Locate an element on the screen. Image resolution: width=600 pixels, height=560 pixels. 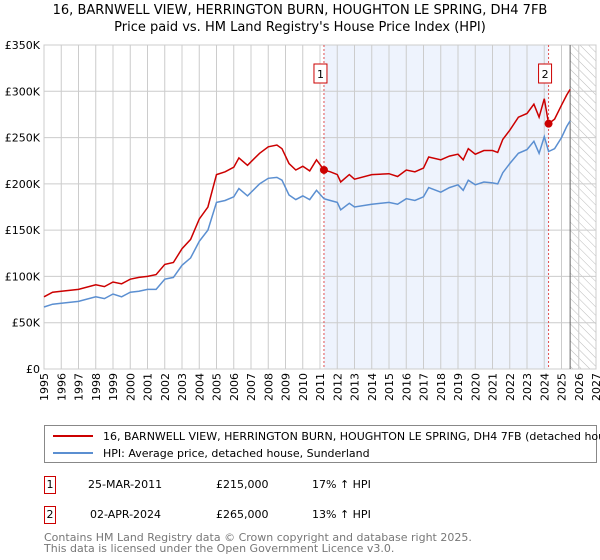
x-tick-label: 2005 is located at coordinates (217, 387).